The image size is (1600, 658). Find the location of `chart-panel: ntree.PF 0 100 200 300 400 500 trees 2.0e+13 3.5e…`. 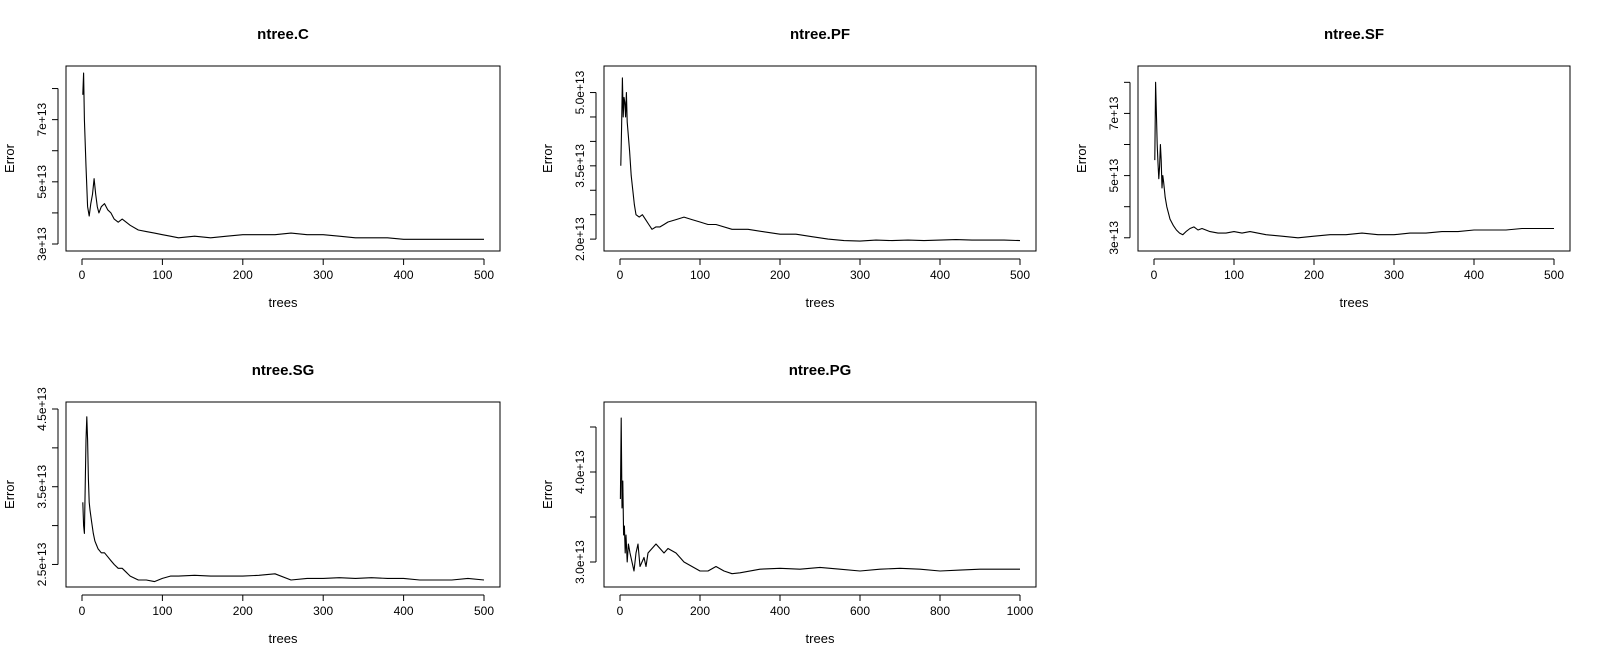

chart-panel: ntree.PF 0 100 200 300 400 500 trees 2.0e+13 3.5e… is located at coordinates (788, 168).